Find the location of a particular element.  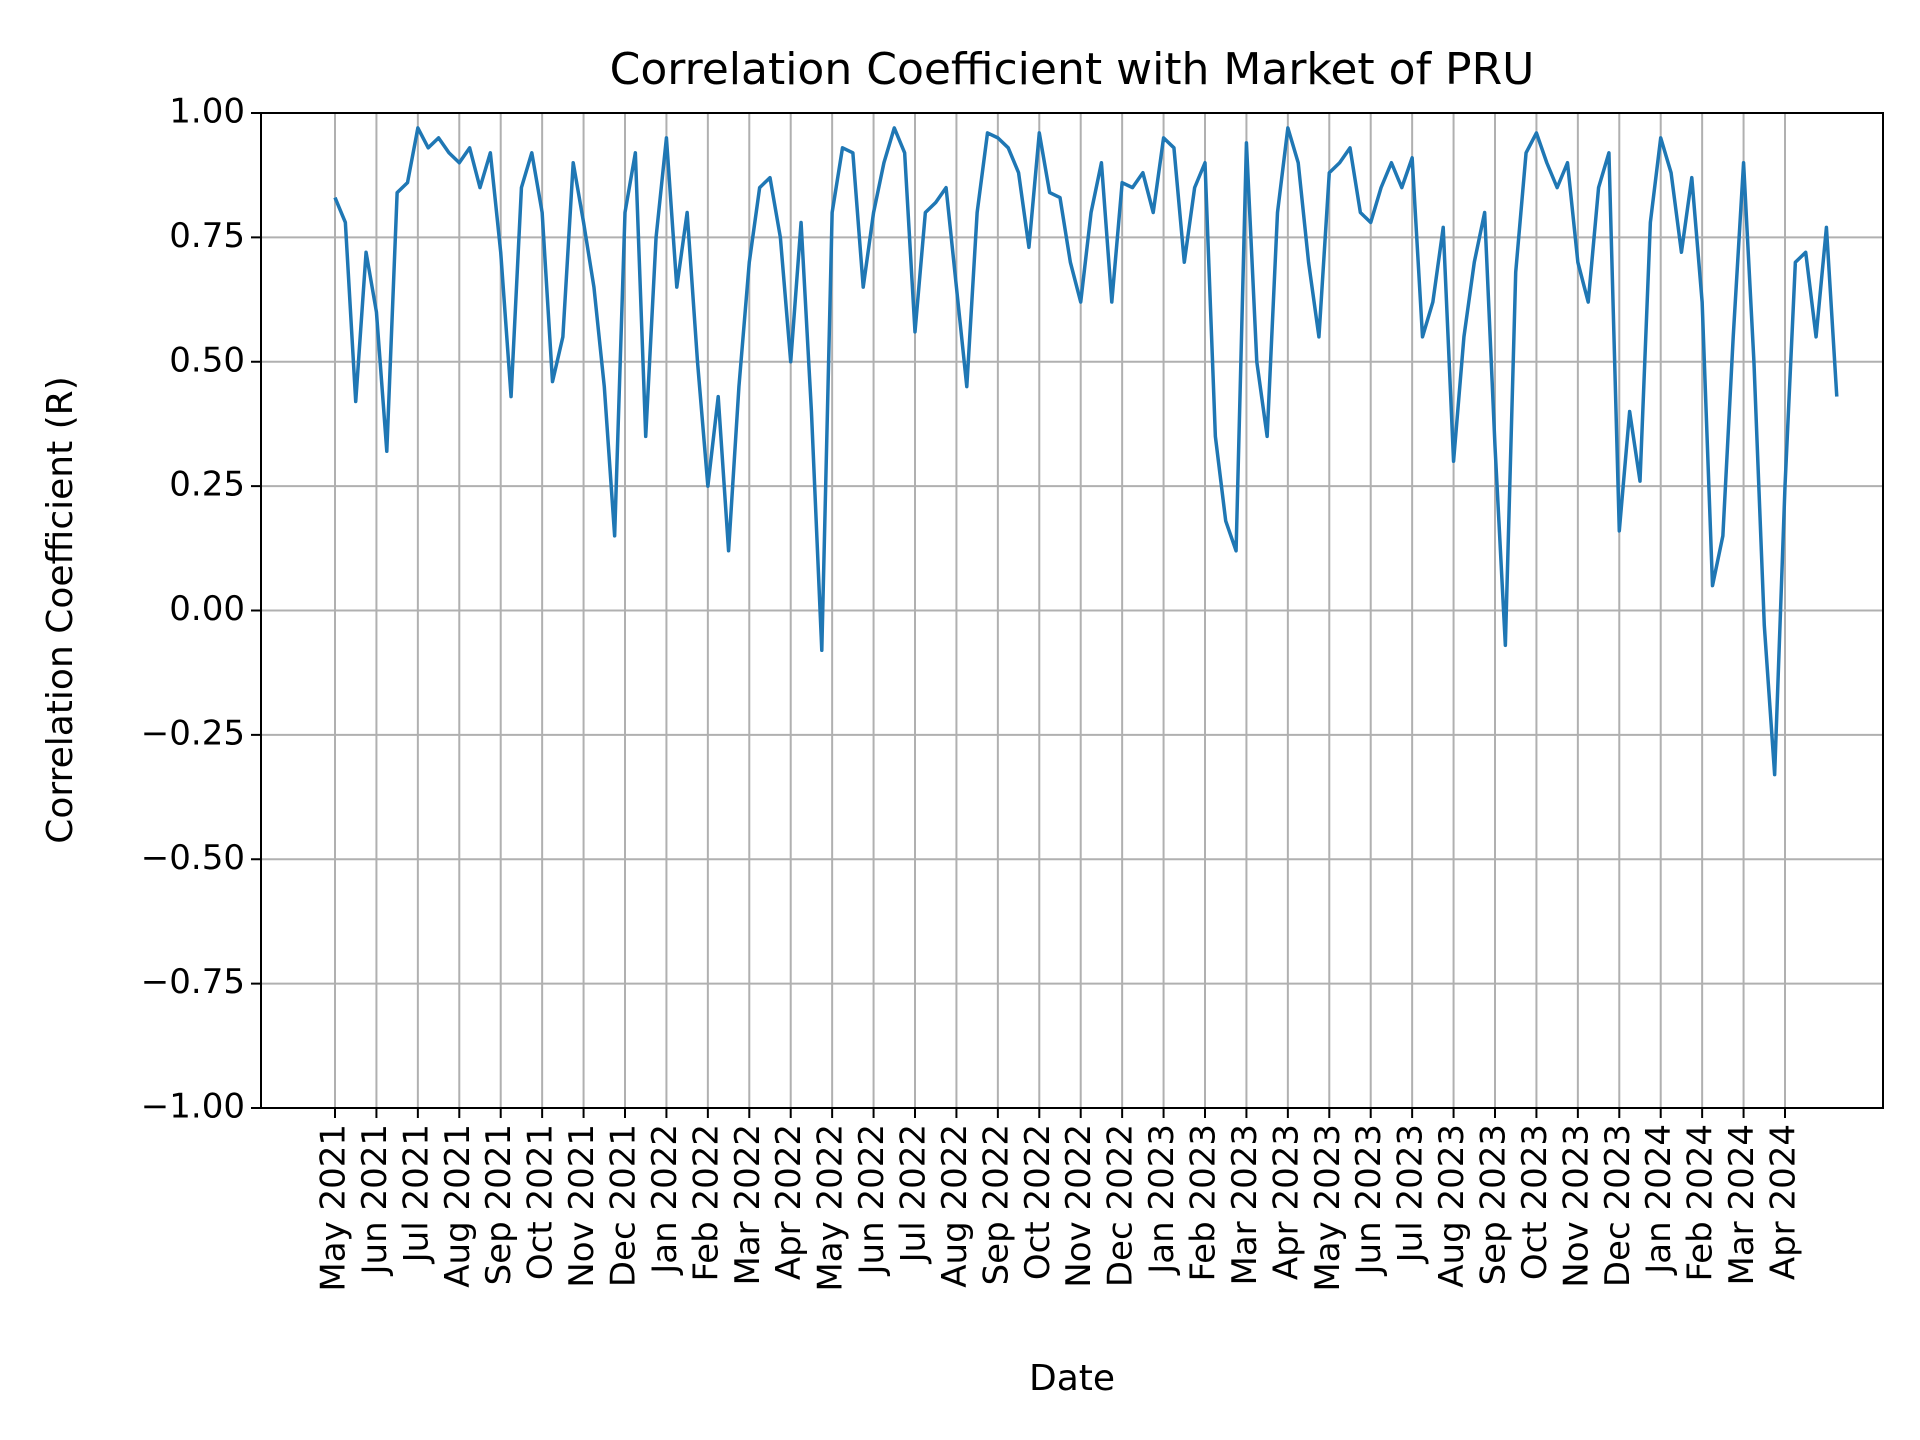

y-tick-label: 0.00 is located at coordinates (207, 609).